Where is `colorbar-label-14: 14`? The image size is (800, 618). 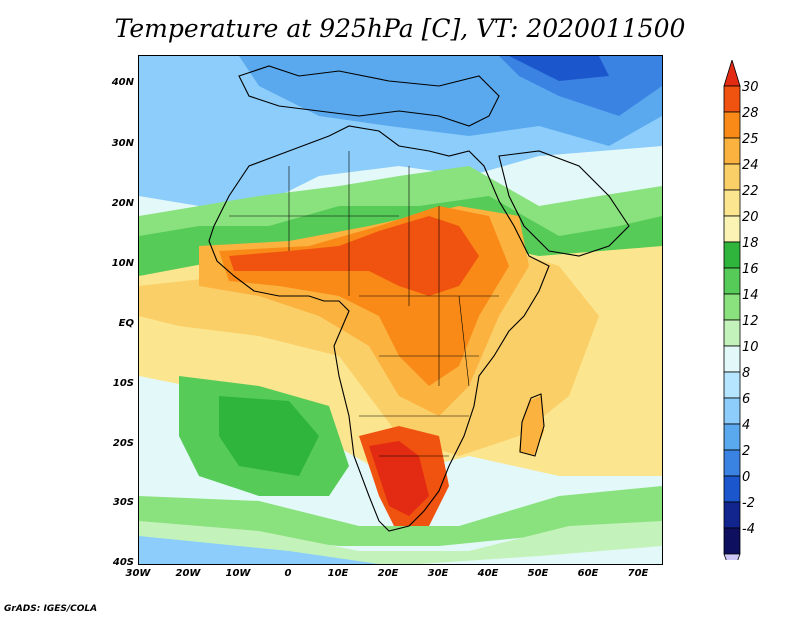 colorbar-label-14: 14 is located at coordinates (750, 295).